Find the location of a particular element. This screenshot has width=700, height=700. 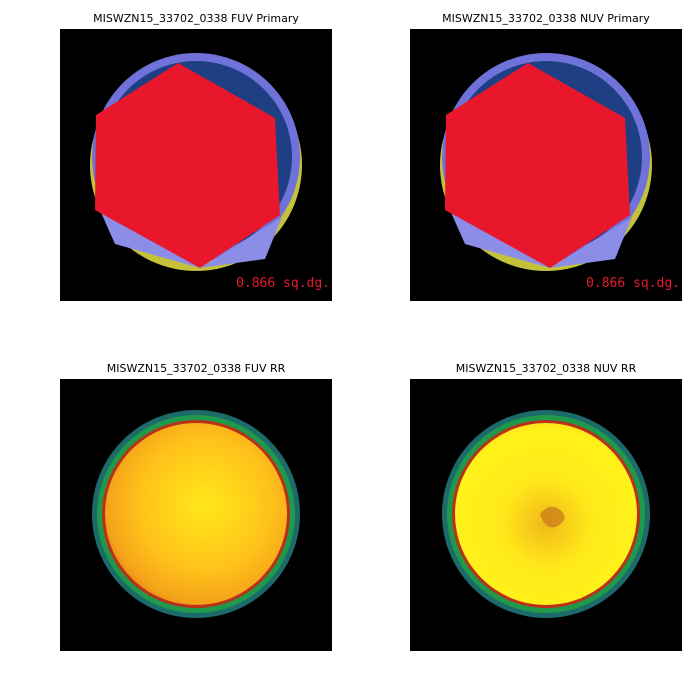

panel-title: MISWZN15_33702_0338 FUV RR is located at coordinates (196, 368).